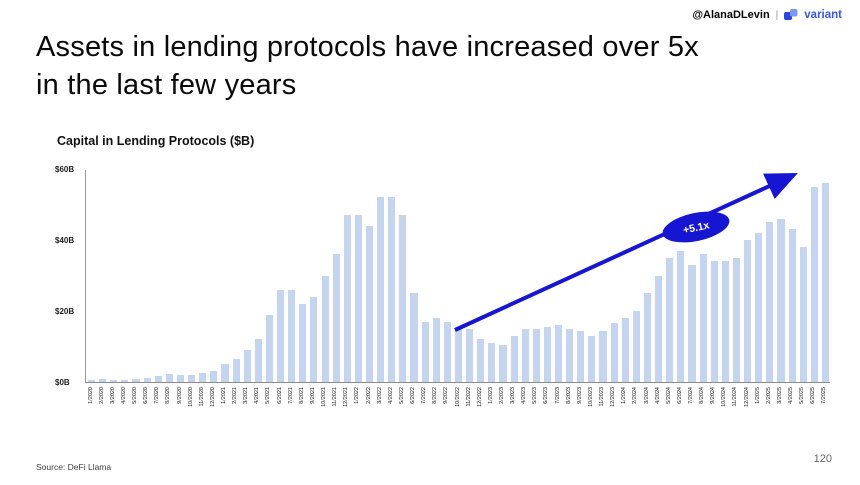 This screenshot has width=860, height=485. I want to click on x-tick-label: 5/2023, so click(535, 395).